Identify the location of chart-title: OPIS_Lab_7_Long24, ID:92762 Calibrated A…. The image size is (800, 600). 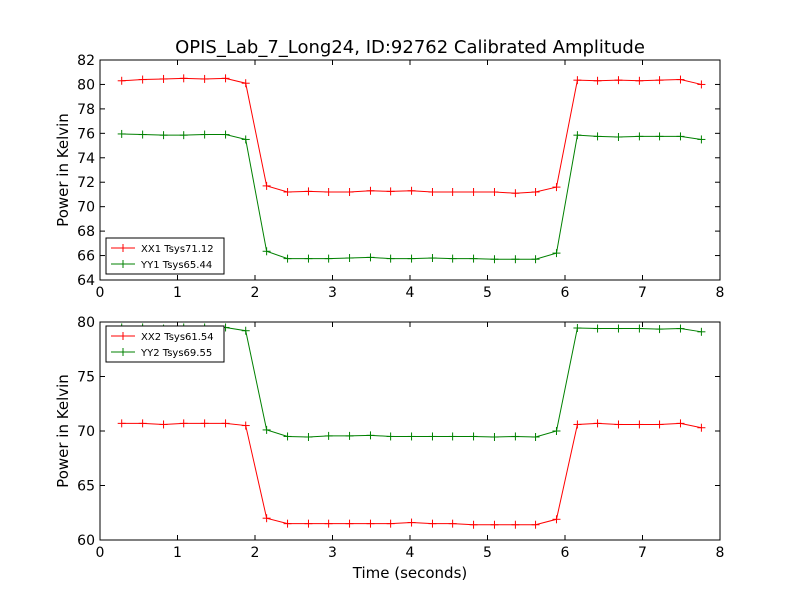
(410, 47).